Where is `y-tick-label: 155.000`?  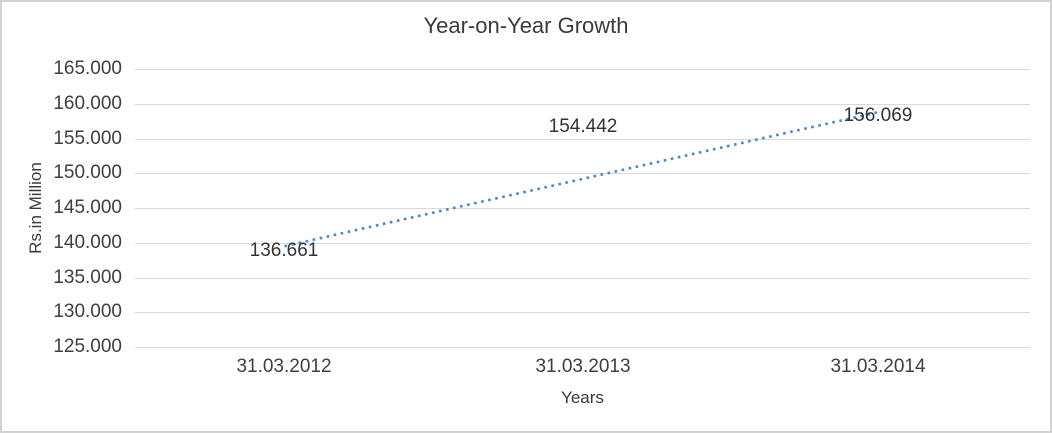
y-tick-label: 155.000 is located at coordinates (87, 138).